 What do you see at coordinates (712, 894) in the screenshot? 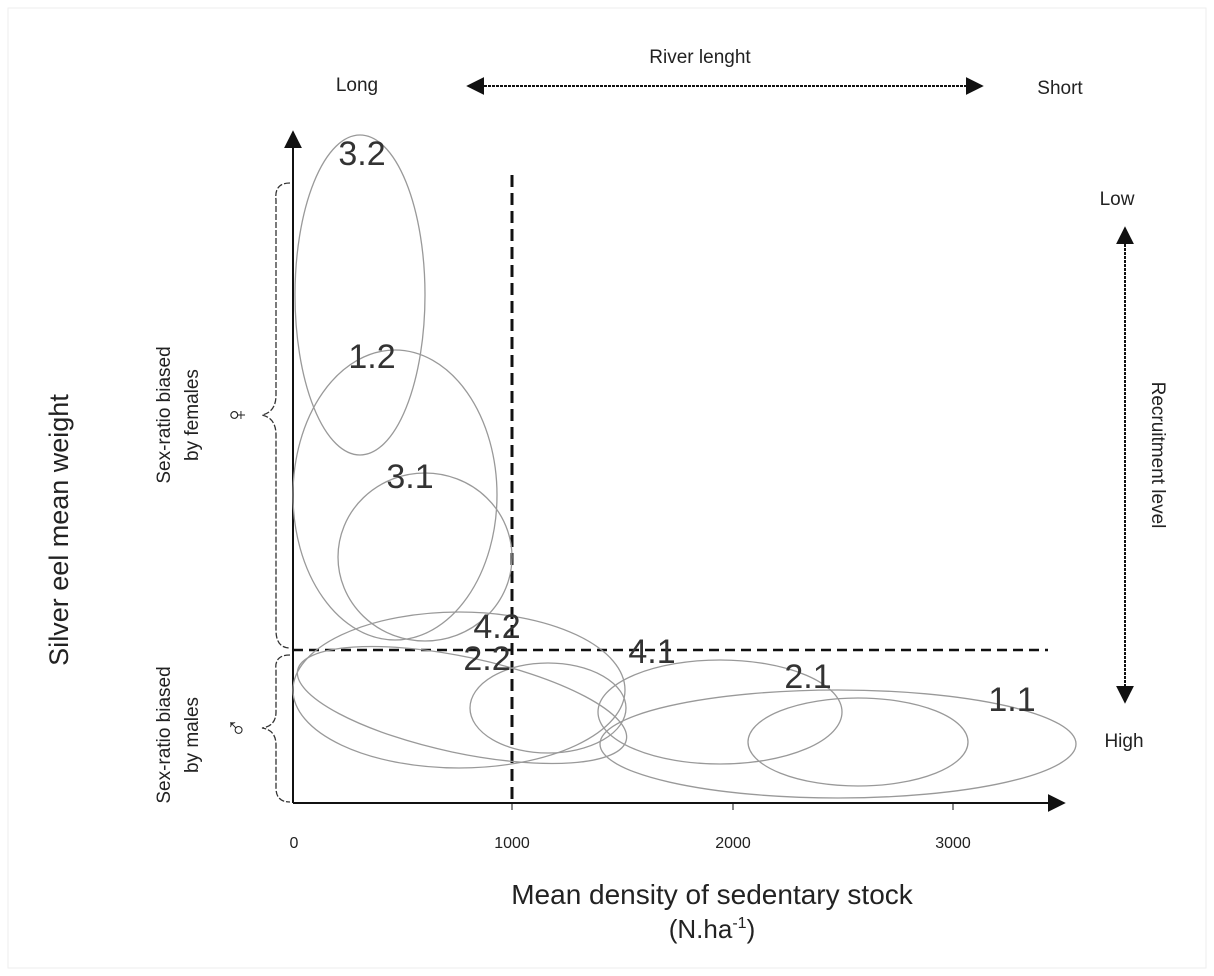
I see `x-axis-title: Mean density of sedentary stock` at bounding box center [712, 894].